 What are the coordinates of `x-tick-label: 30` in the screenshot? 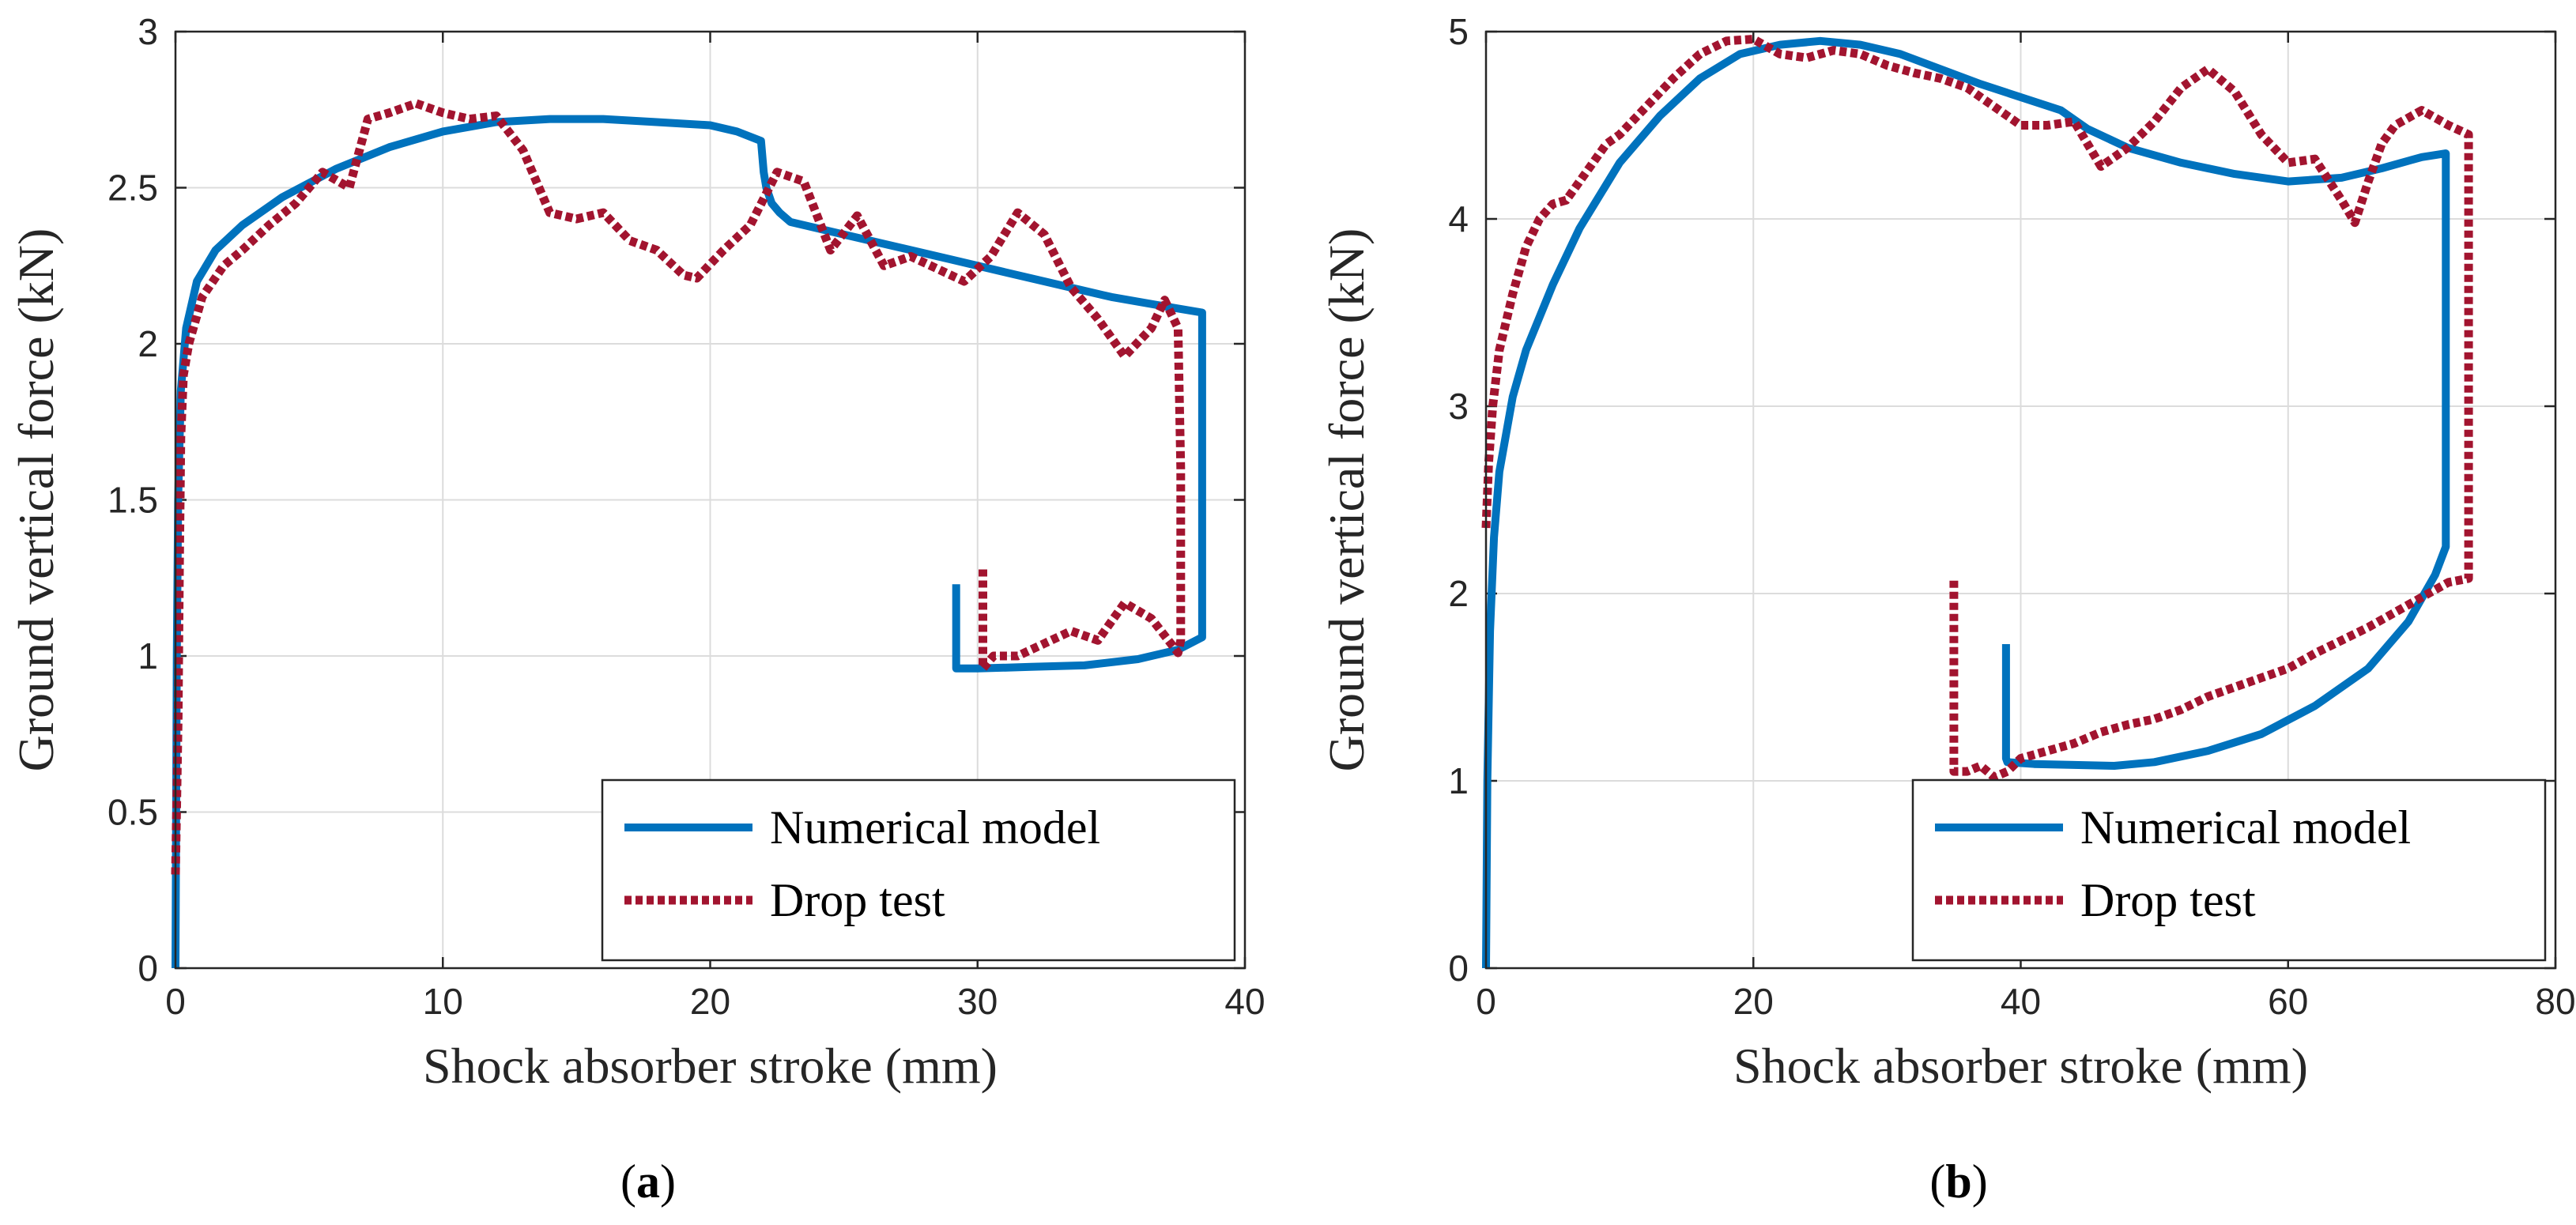 It's located at (978, 1002).